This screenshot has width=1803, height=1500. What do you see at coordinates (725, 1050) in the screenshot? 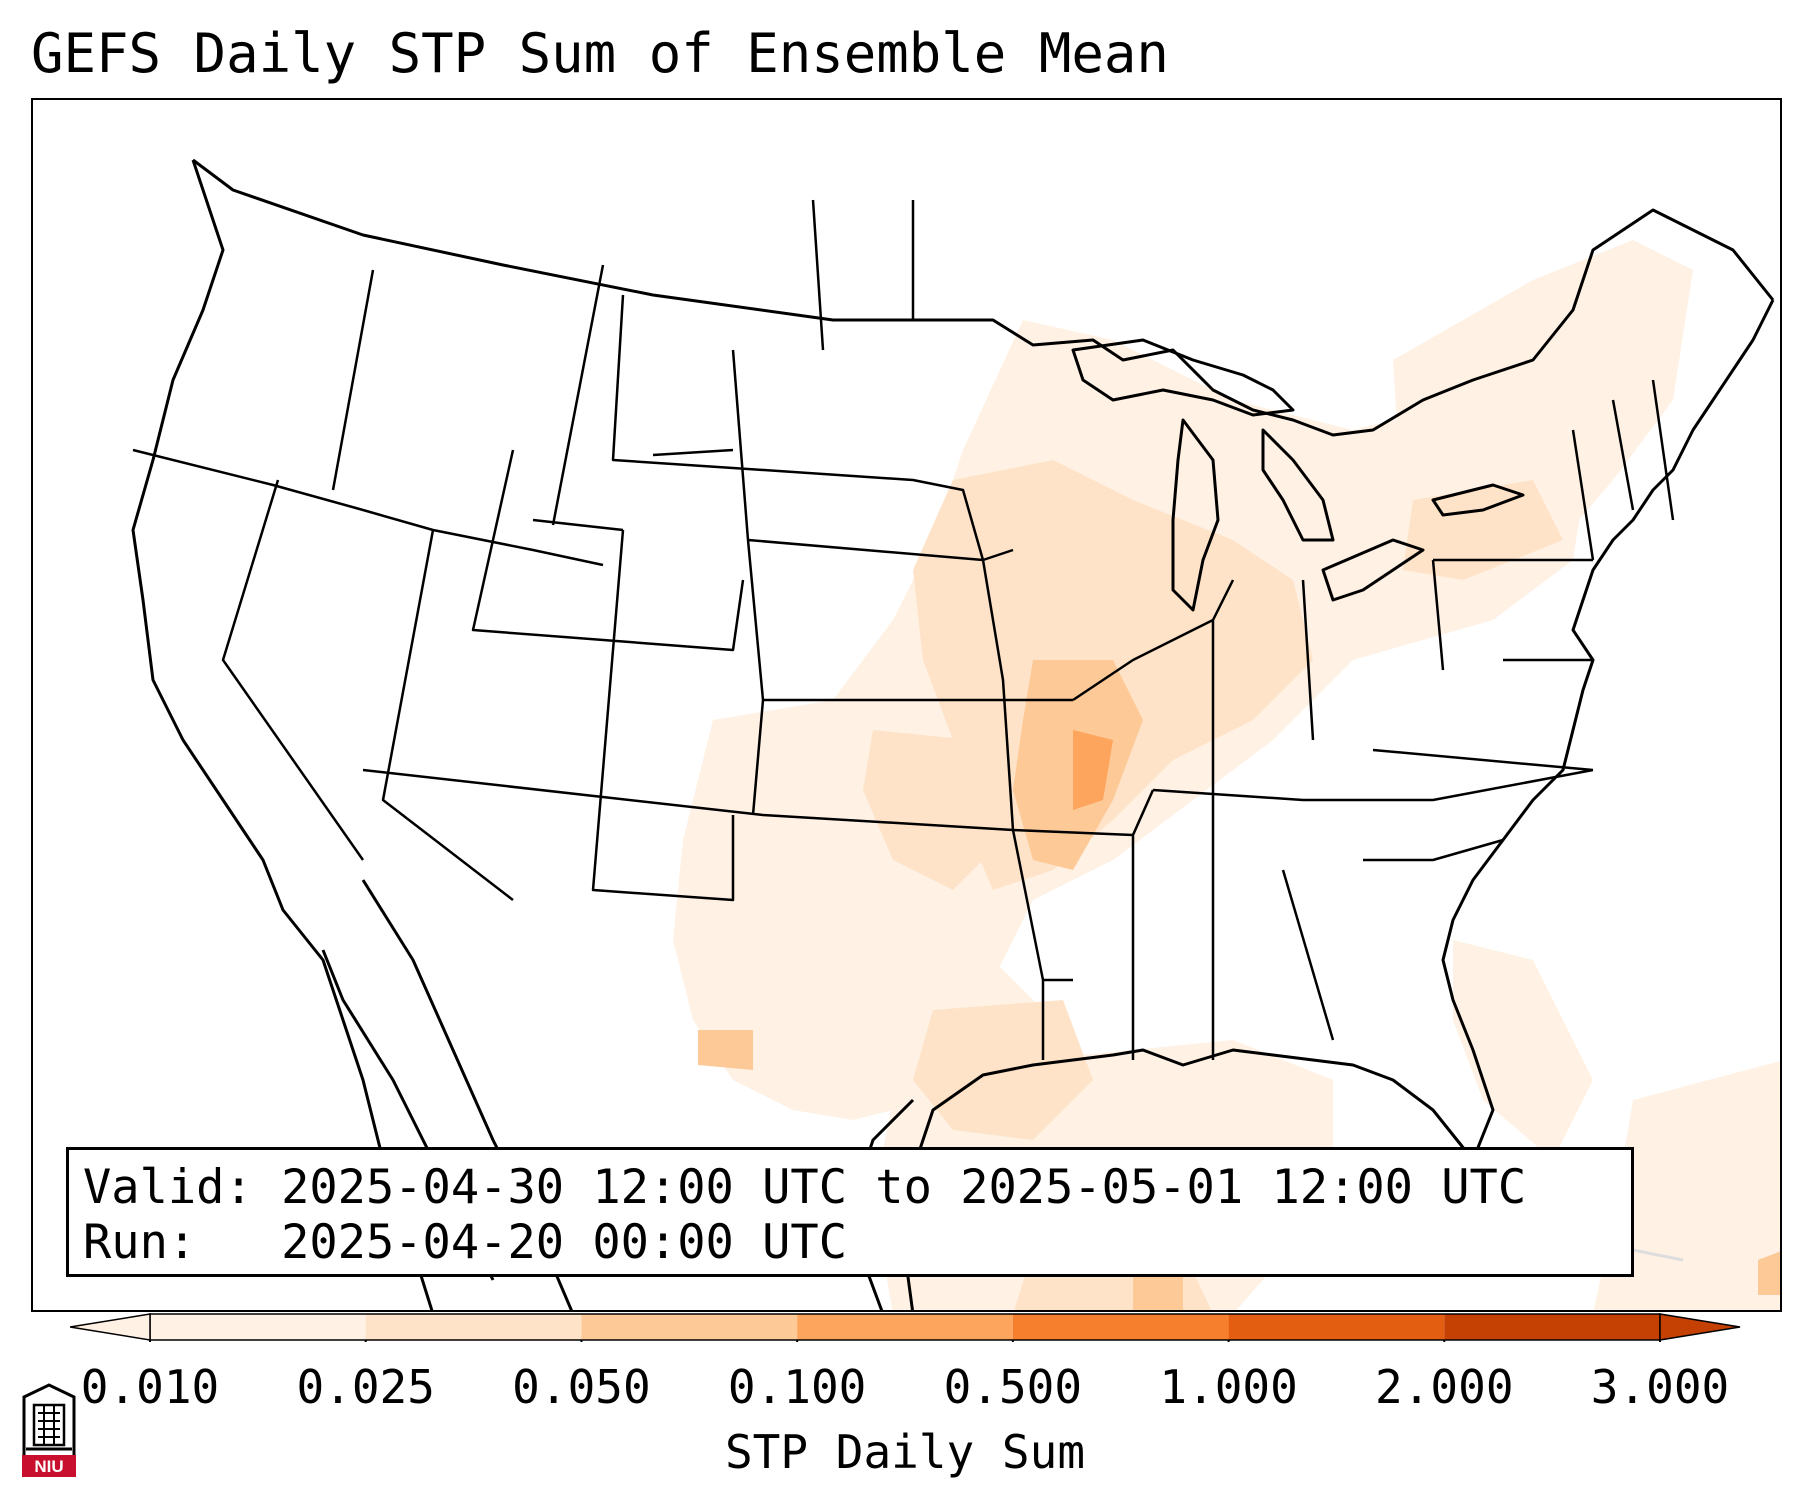
I see `field-region-tx` at bounding box center [725, 1050].